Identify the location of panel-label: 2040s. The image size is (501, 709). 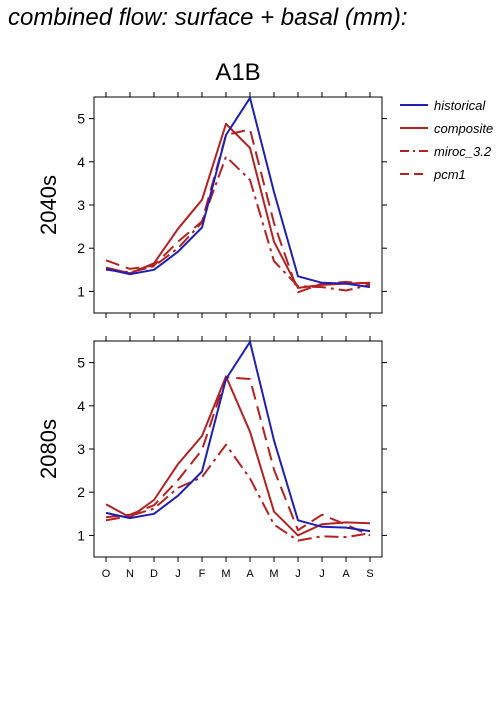
(48, 205).